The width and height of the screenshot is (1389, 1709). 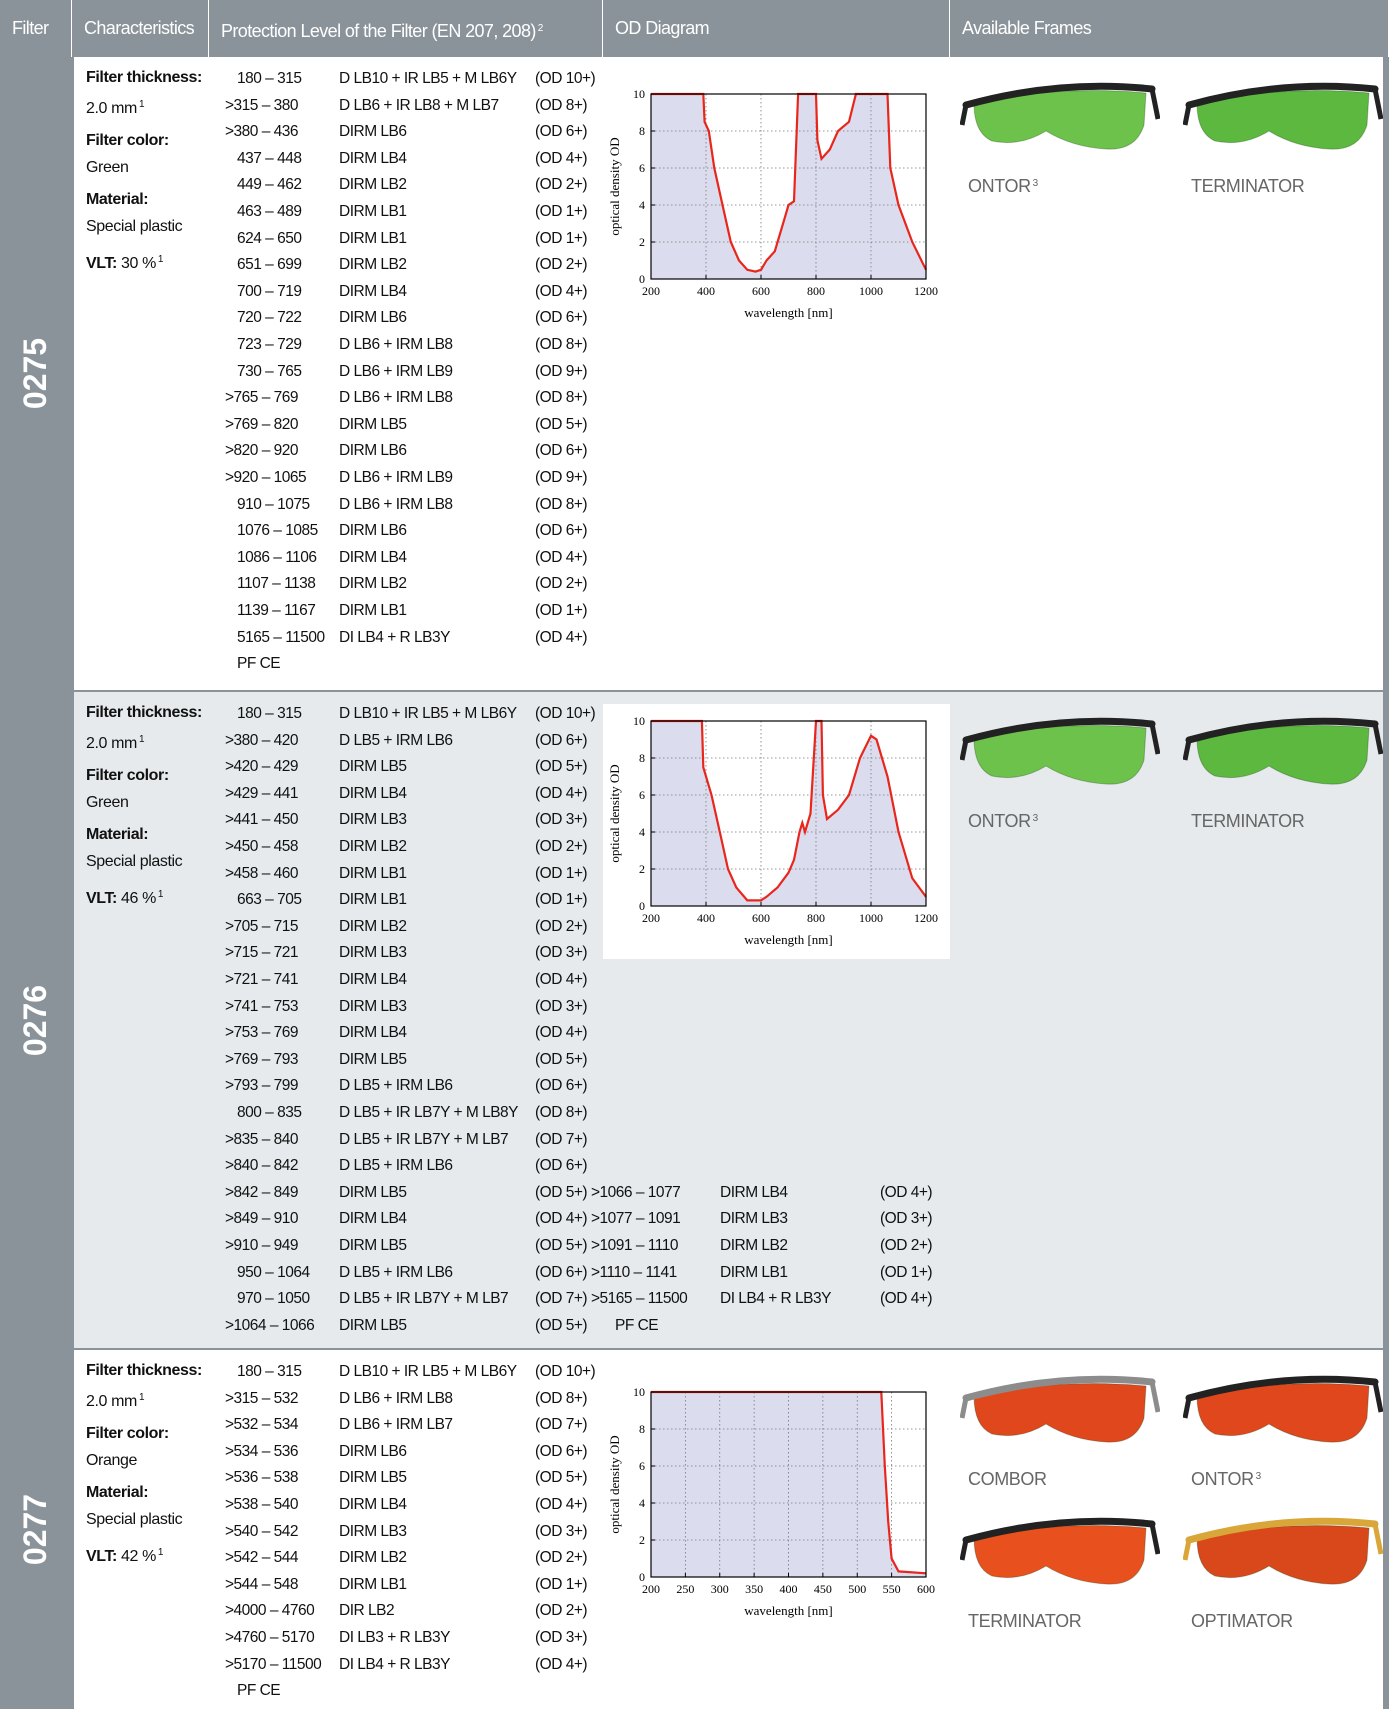 I want to click on protection-spec: DI LB3 + R LB3Y, so click(x=394, y=1637).